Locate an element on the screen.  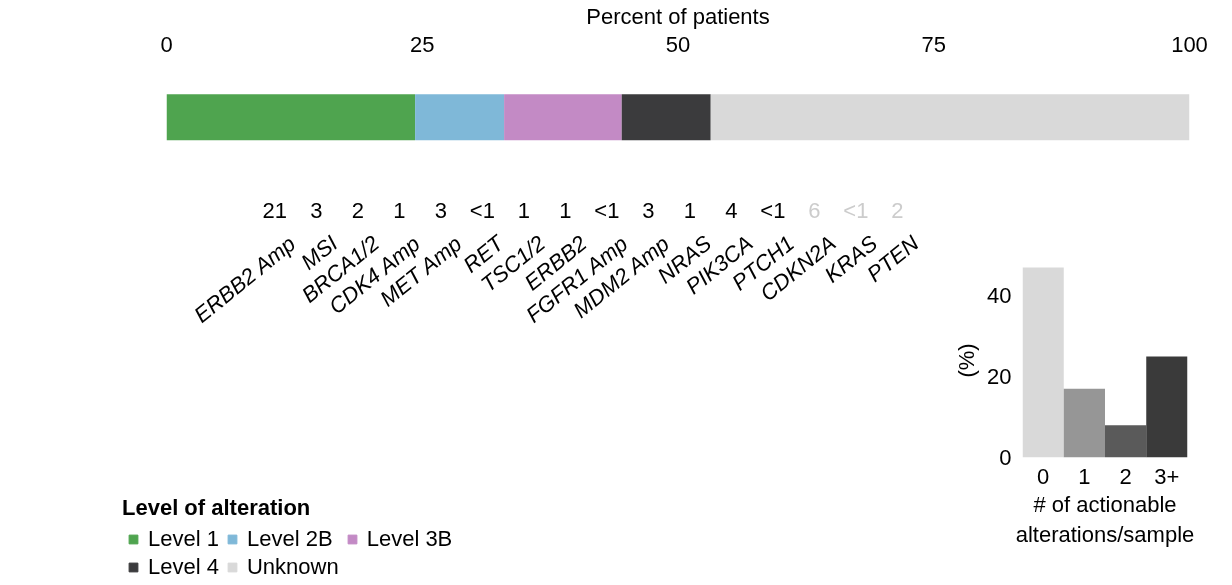
legend-label: Level 4 is located at coordinates (183, 567).